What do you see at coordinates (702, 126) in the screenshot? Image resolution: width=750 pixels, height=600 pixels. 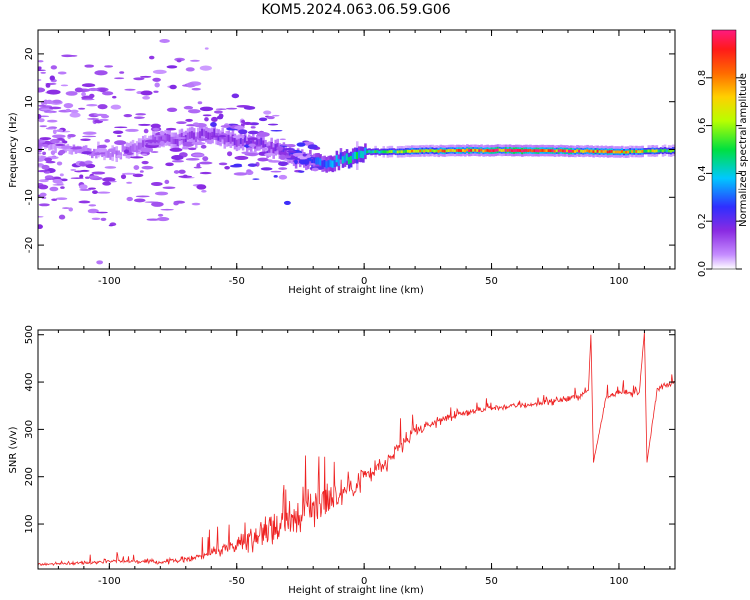 I see `colorbar-tick-label: 0.6` at bounding box center [702, 126].